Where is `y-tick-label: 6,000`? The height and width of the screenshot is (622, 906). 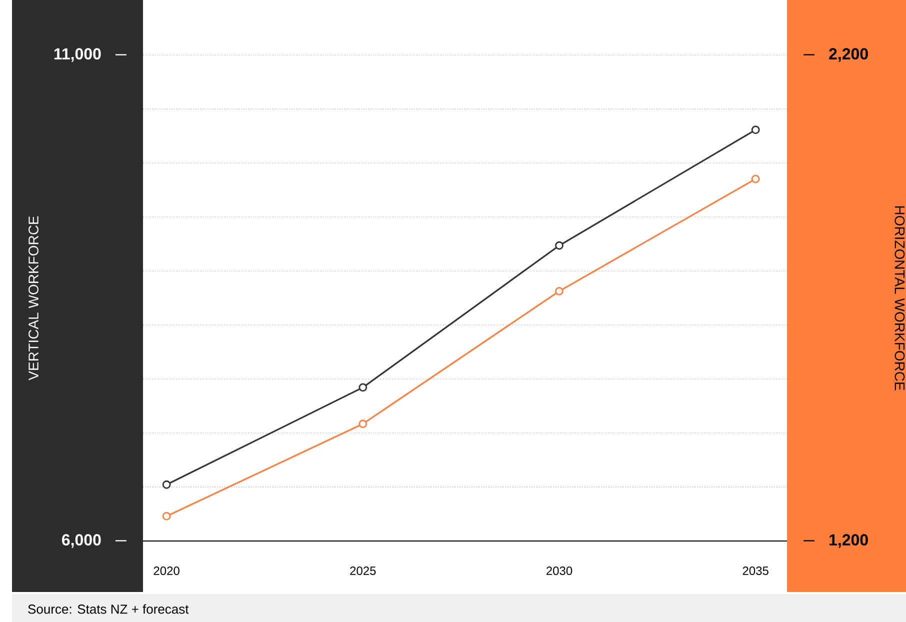
y-tick-label: 6,000 is located at coordinates (81, 541).